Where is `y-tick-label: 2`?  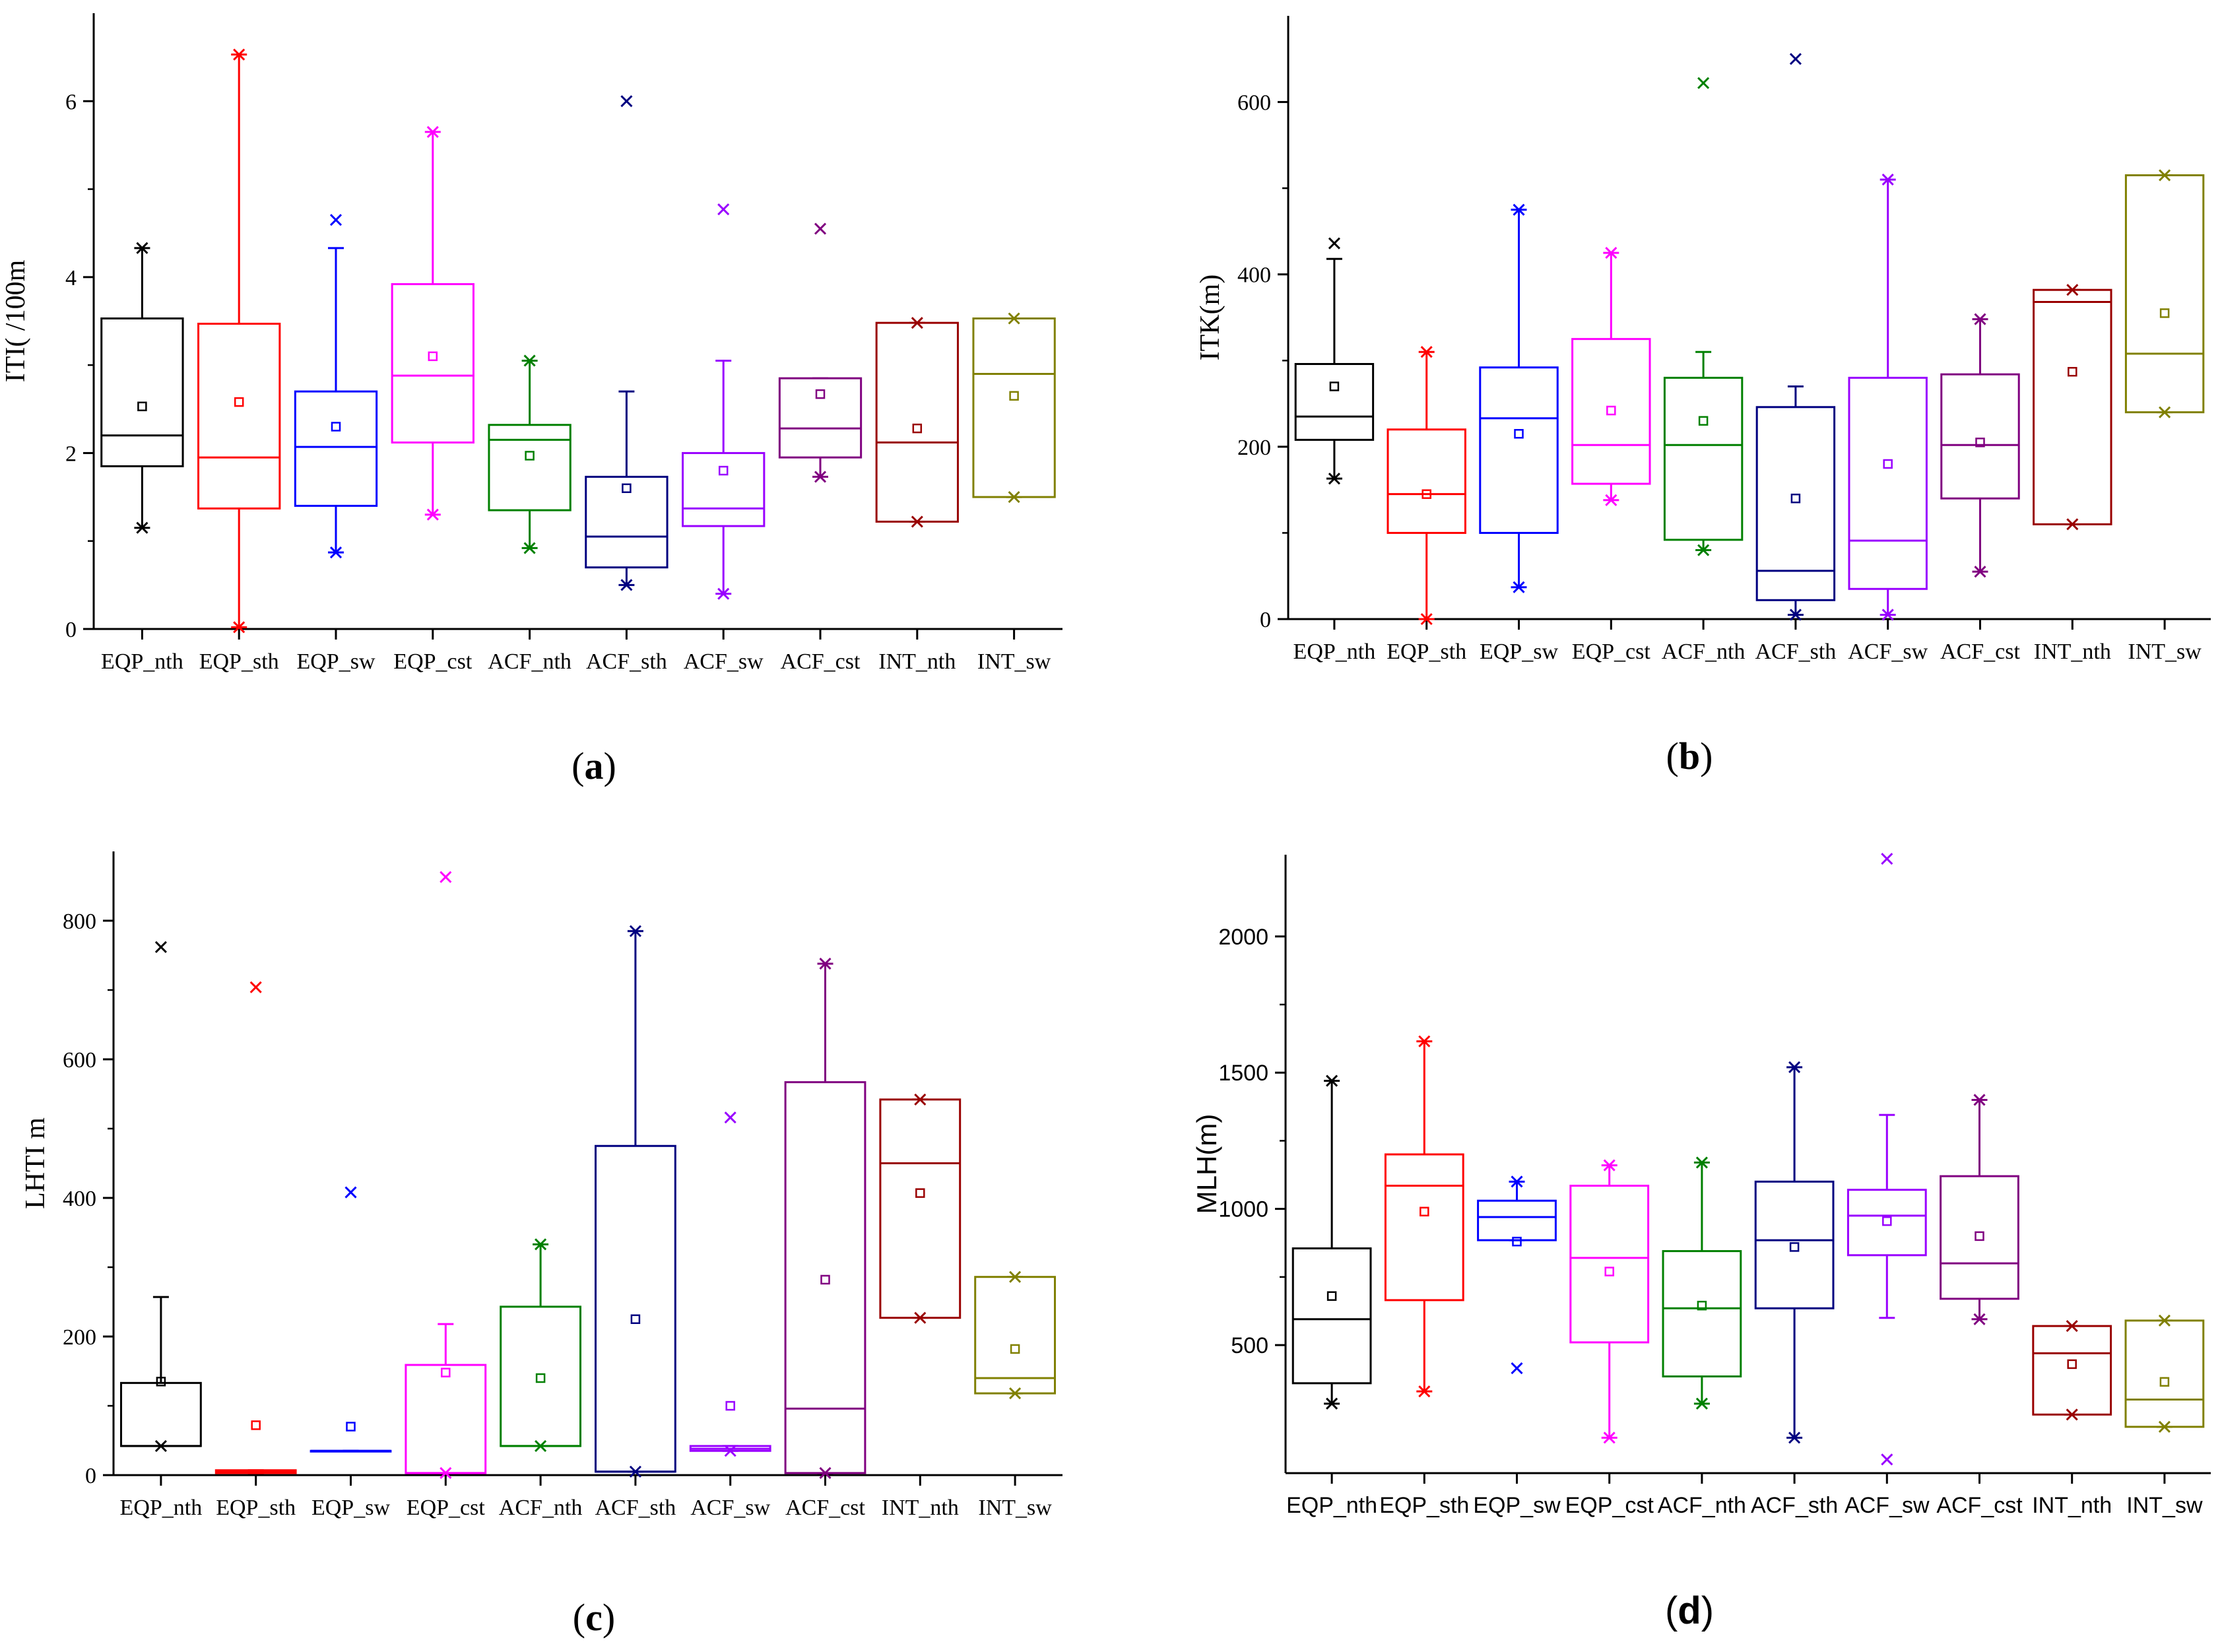
y-tick-label: 2 is located at coordinates (71, 454).